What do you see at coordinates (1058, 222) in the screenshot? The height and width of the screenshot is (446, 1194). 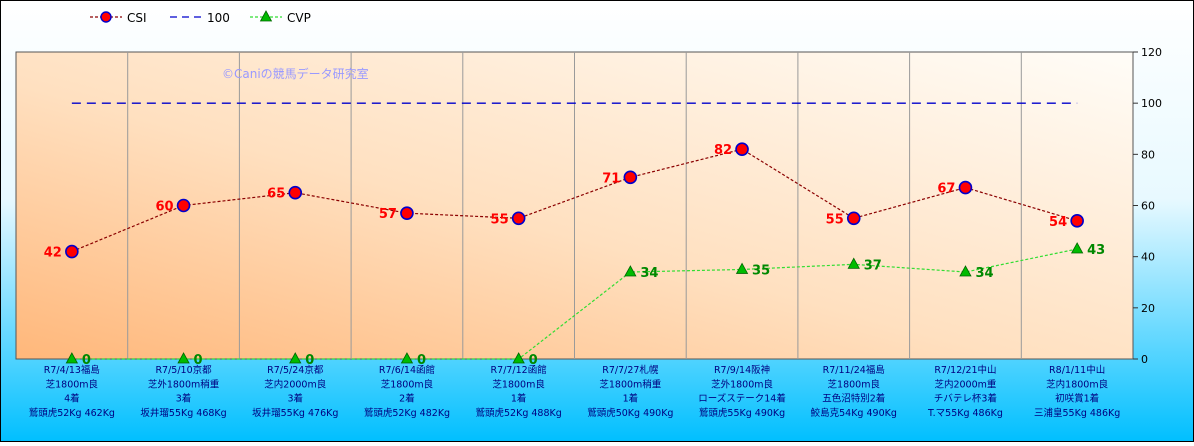 I see `csi-data-label: 54` at bounding box center [1058, 222].